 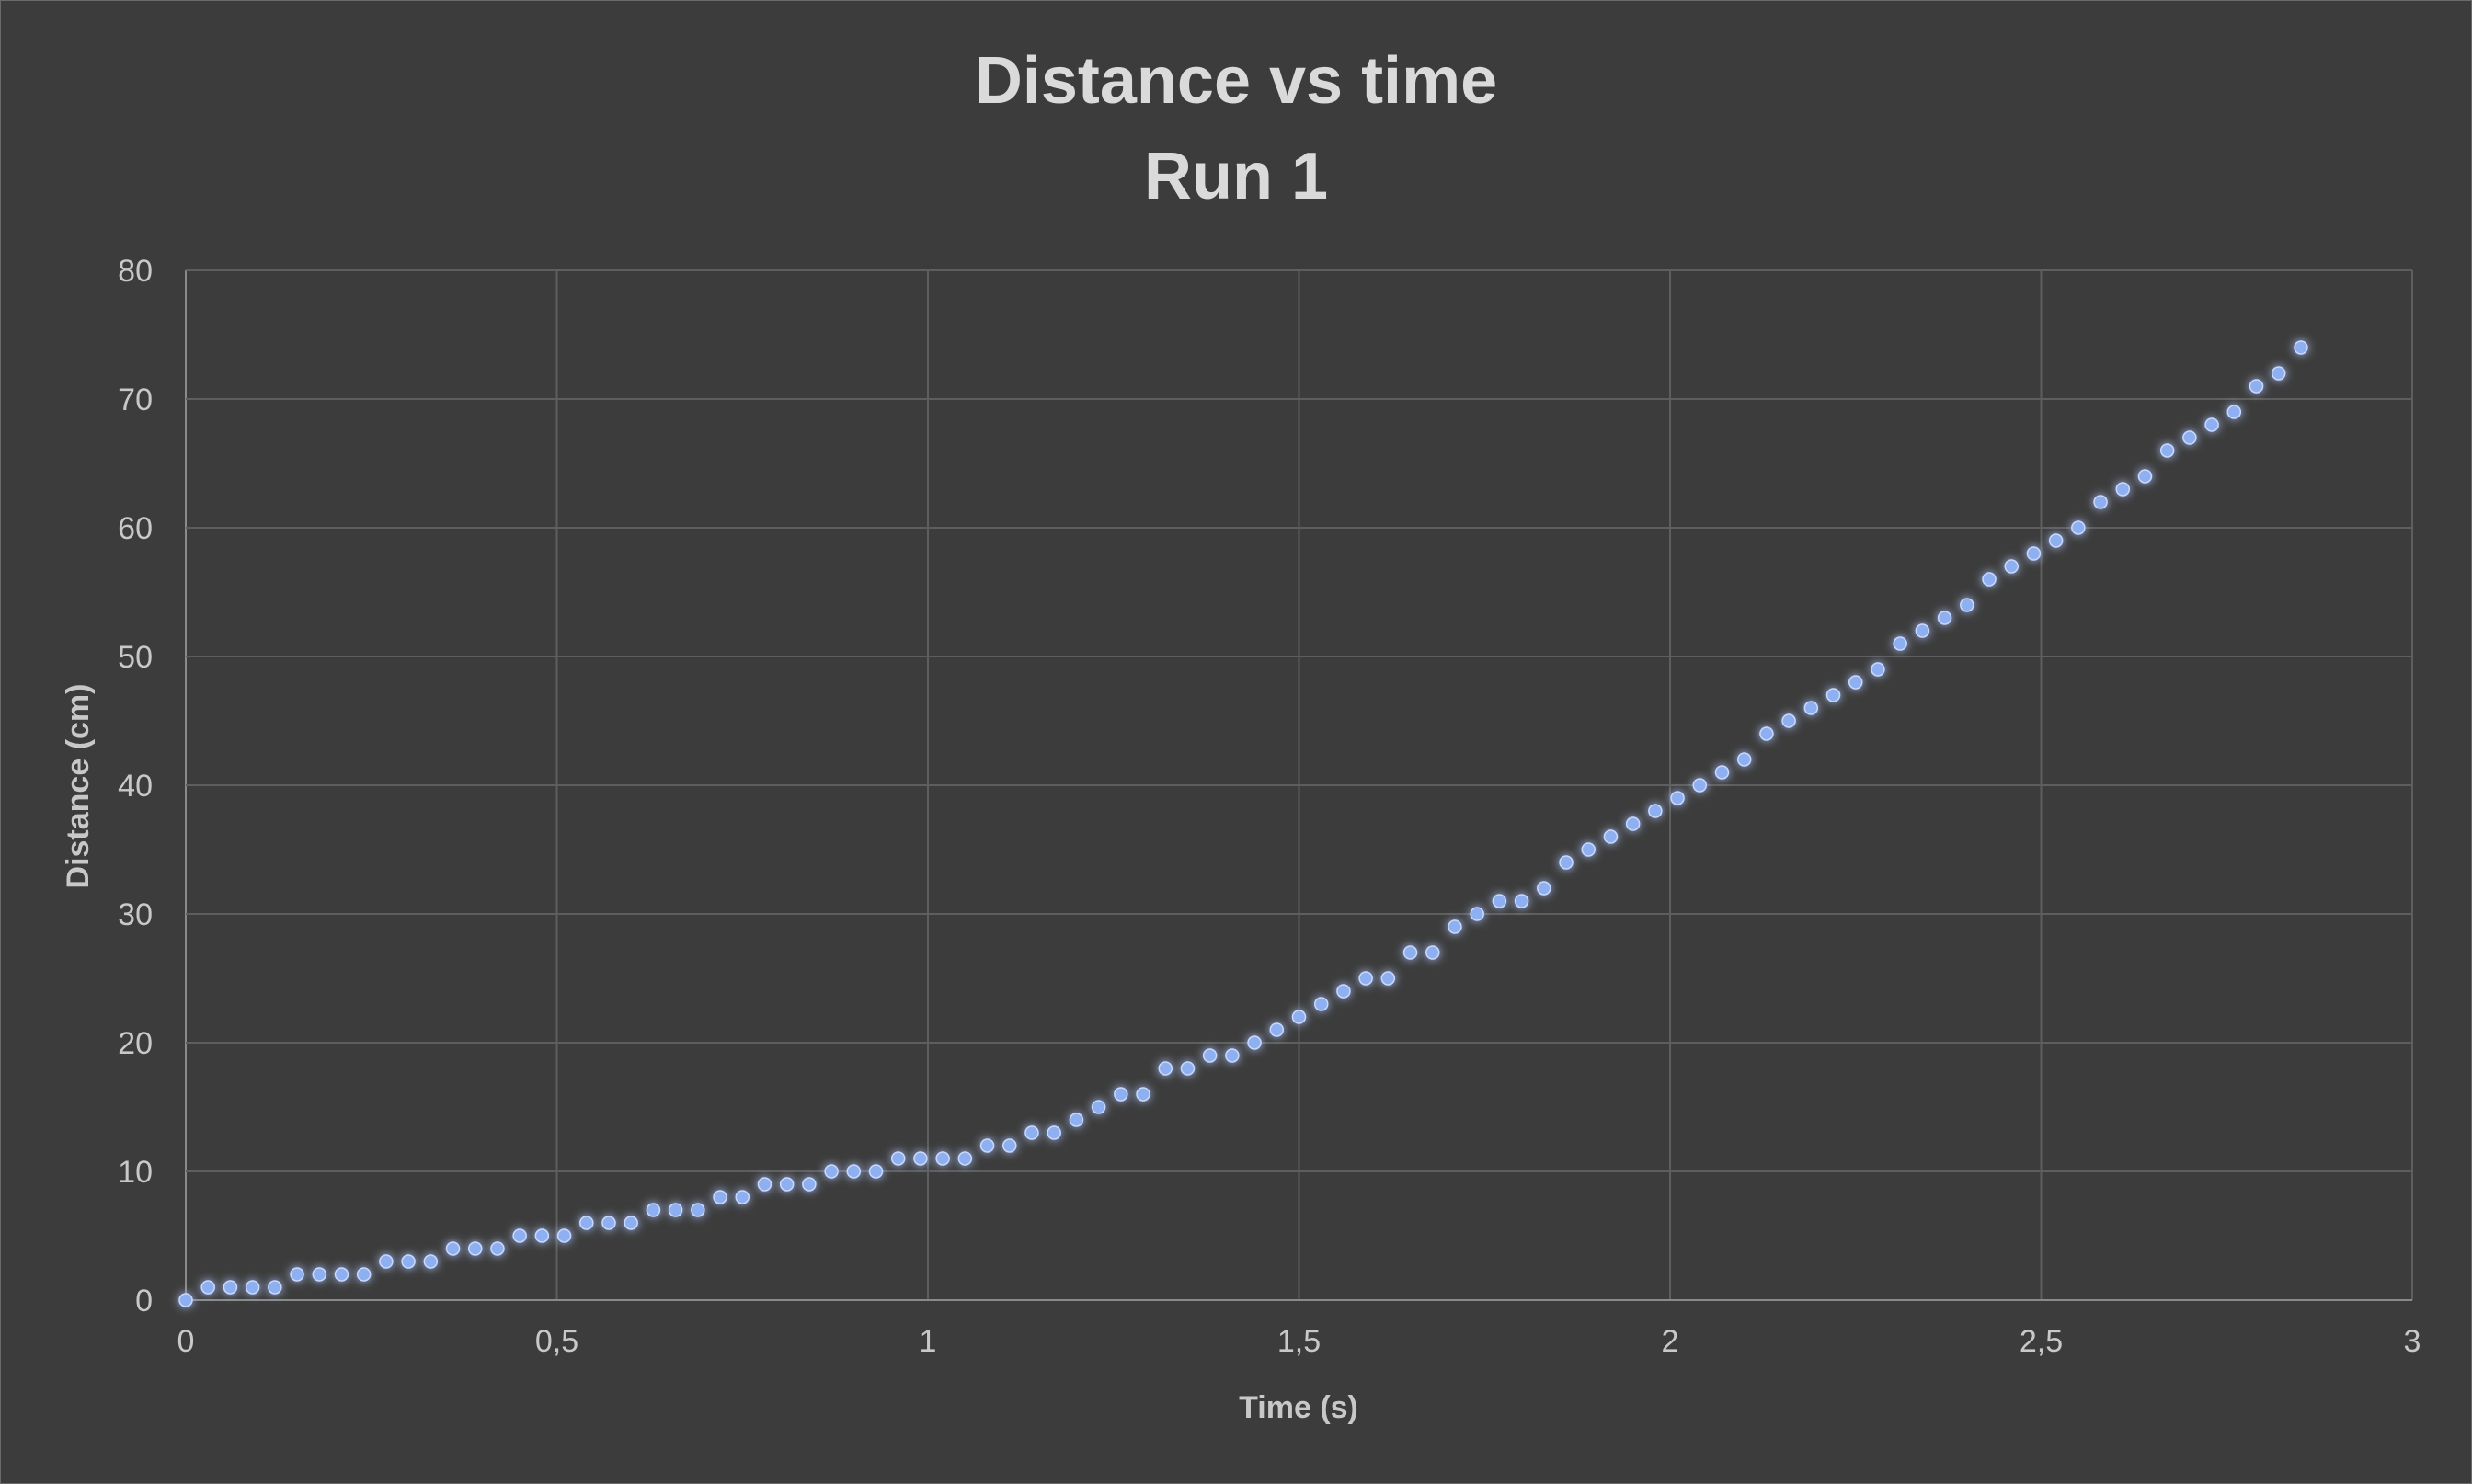 What do you see at coordinates (2041, 1341) in the screenshot?
I see `x-tick-label: 2,5` at bounding box center [2041, 1341].